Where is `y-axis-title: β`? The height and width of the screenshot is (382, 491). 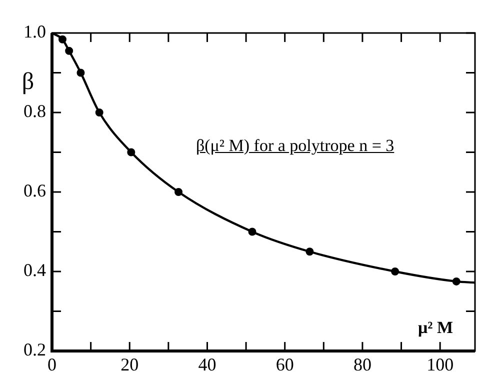
y-axis-title: β is located at coordinates (28, 82).